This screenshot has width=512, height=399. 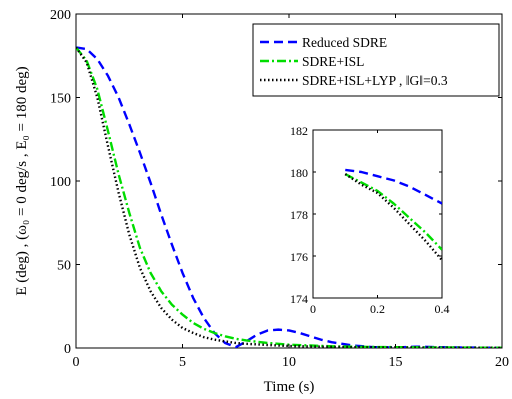 I want to click on main-y-tick-label-2: 100, so click(x=60, y=182).